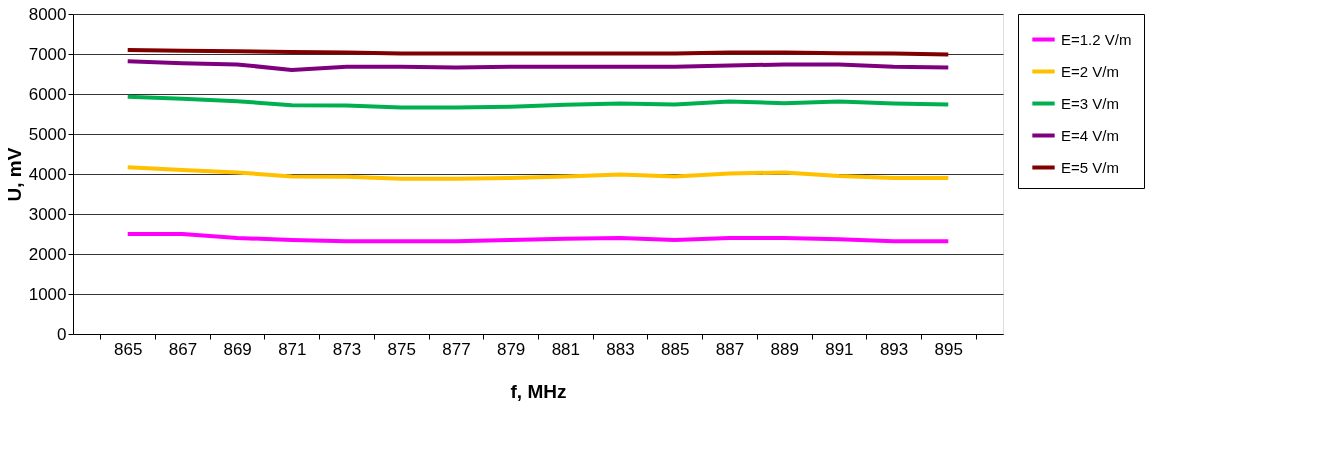  What do you see at coordinates (128, 349) in the screenshot?
I see `x-tick-label: 865` at bounding box center [128, 349].